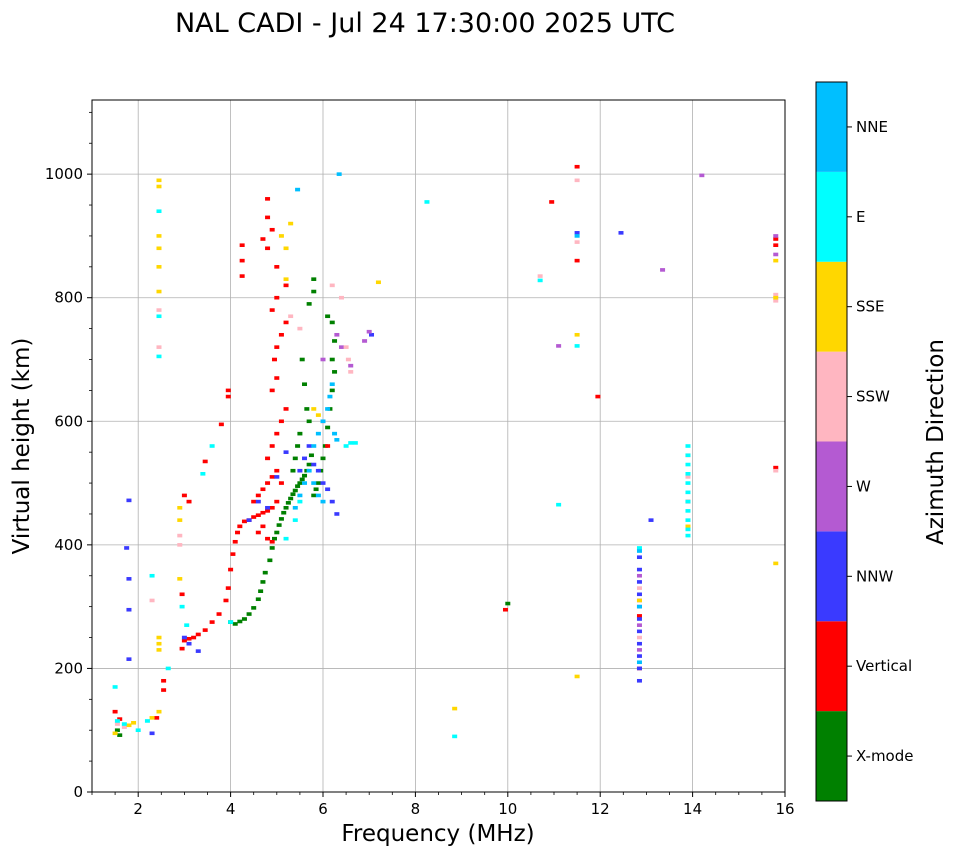 The image size is (958, 857). I want to click on colorbar-segment, so click(831, 306).